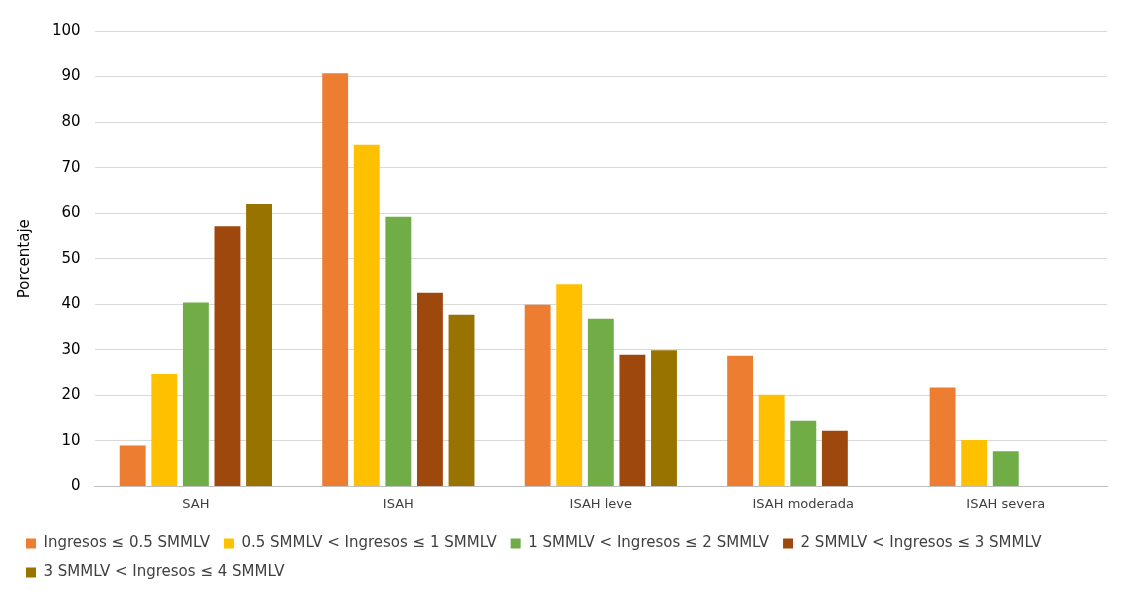  I want to click on y-tick-label: 40, so click(71, 303).